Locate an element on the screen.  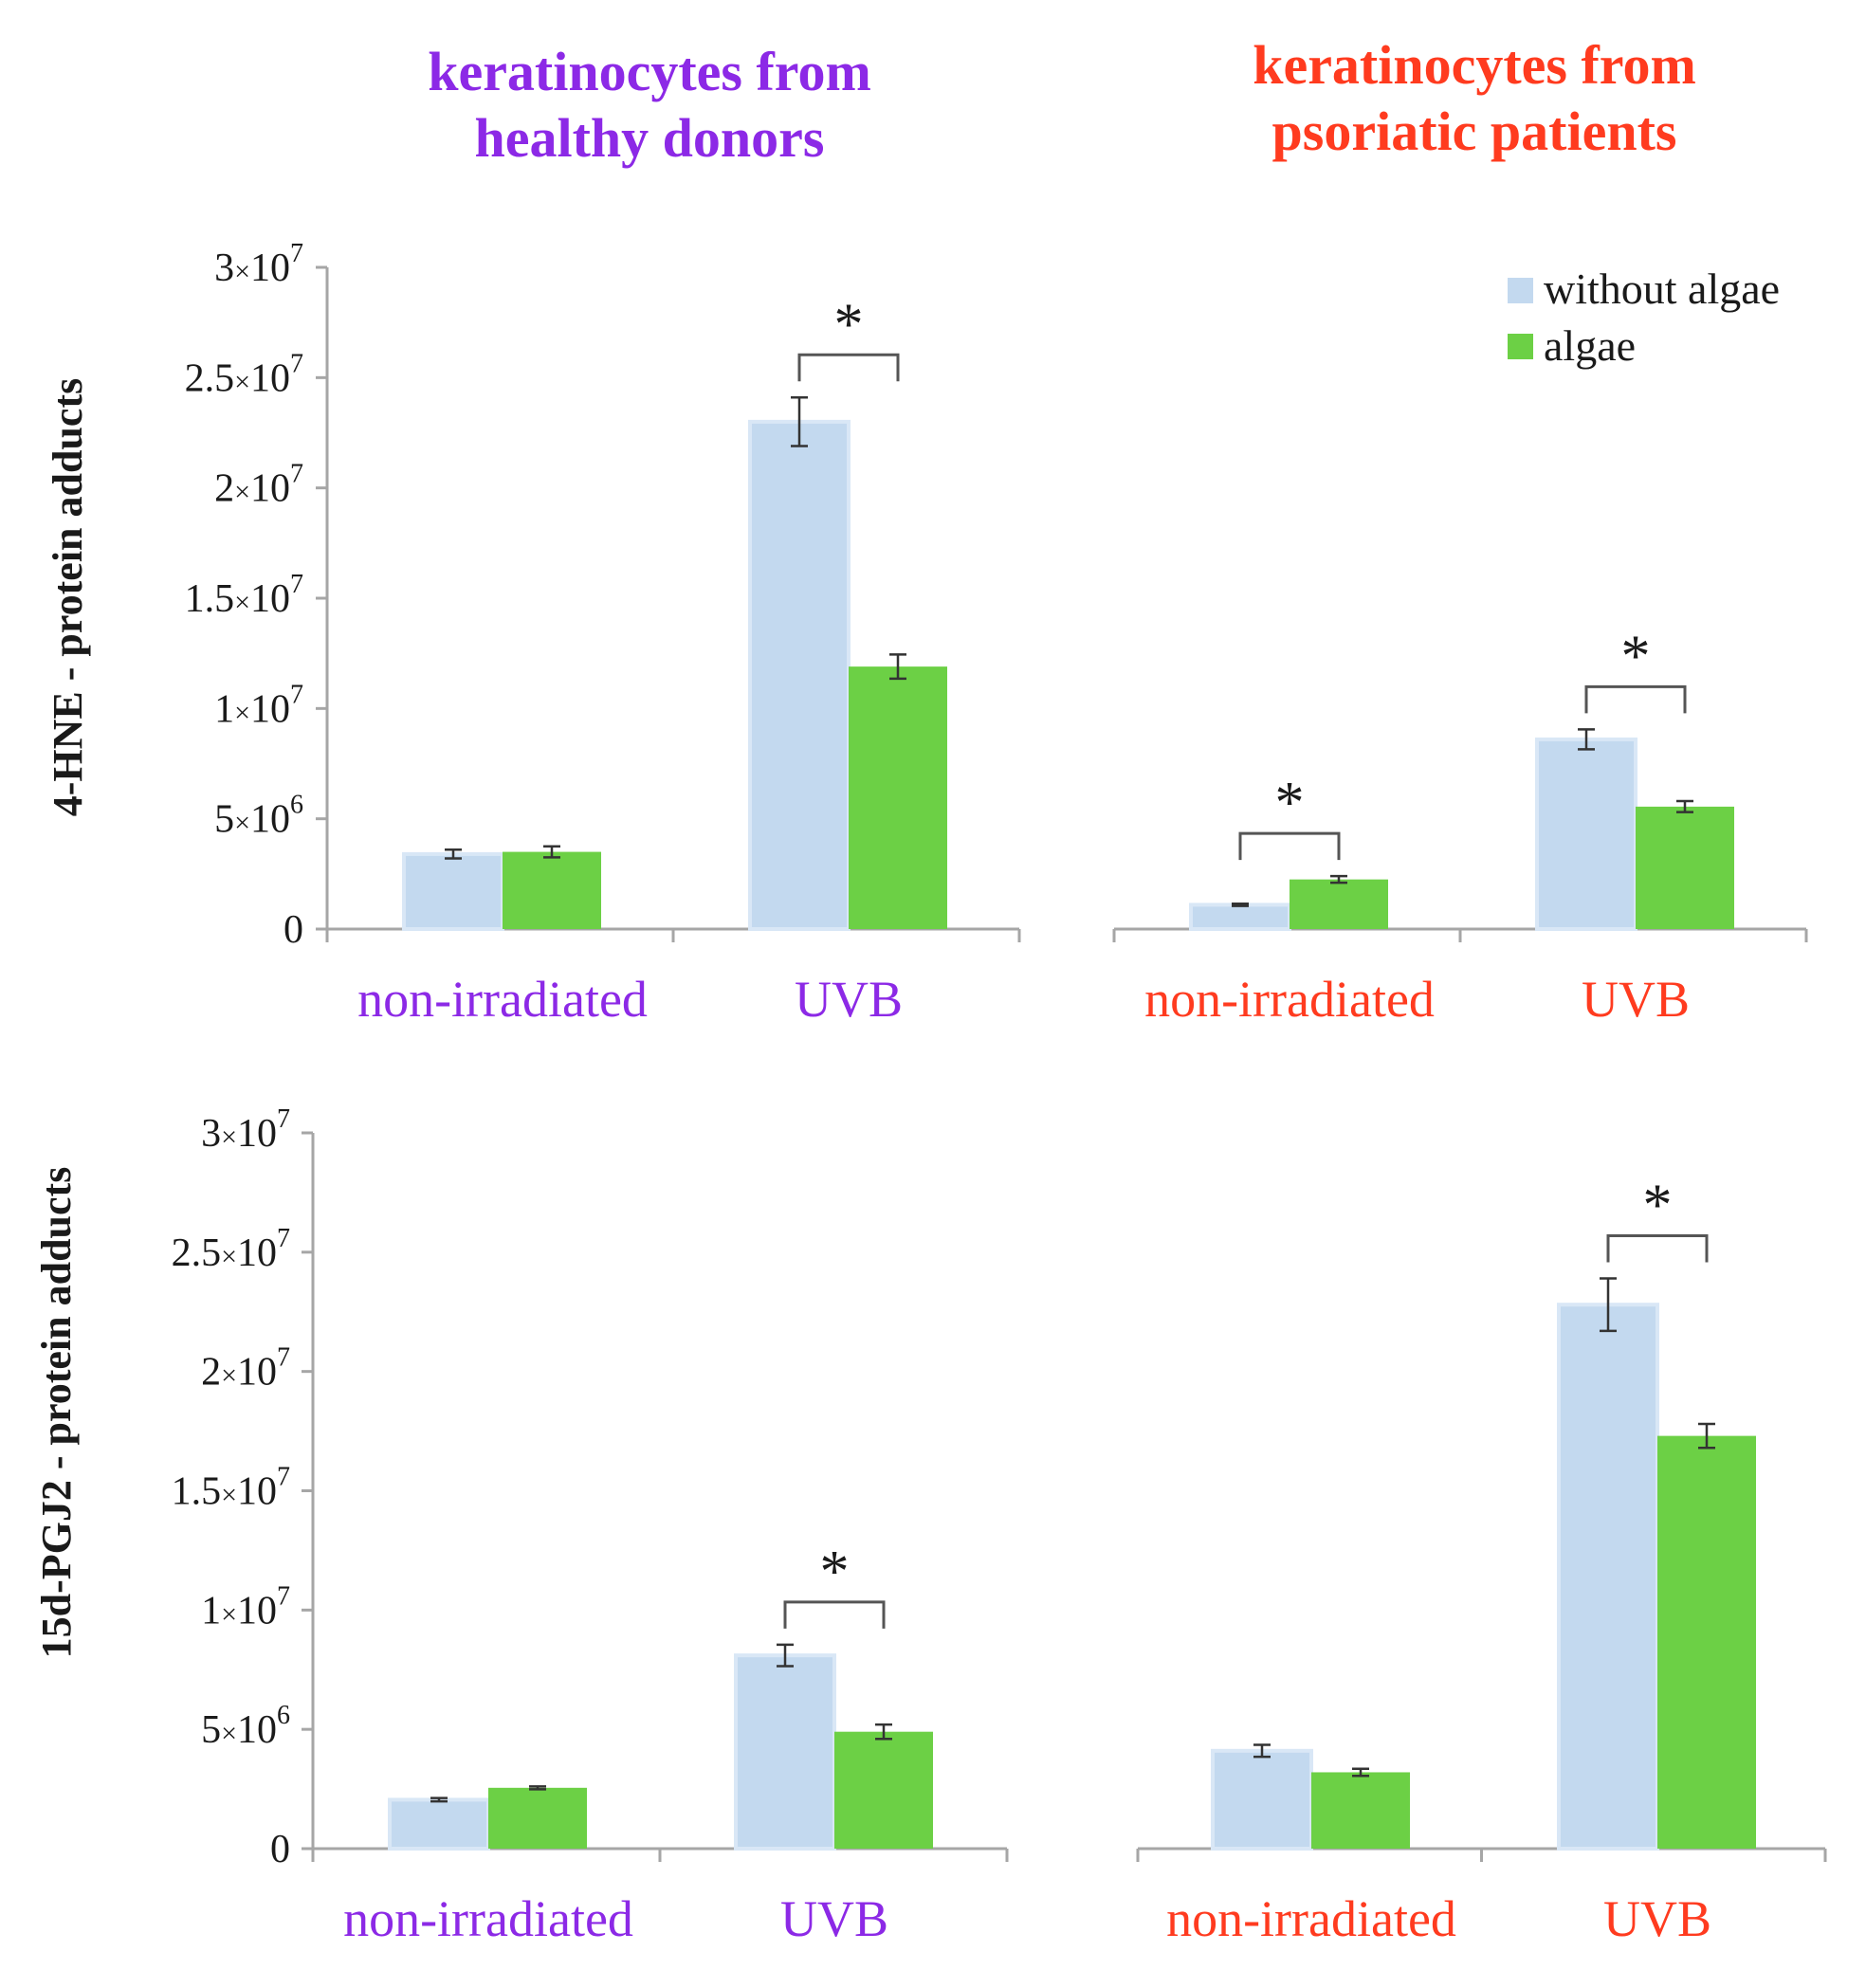
title-psoriatic-line1: keratinocytes from is located at coordinates (1474, 65).